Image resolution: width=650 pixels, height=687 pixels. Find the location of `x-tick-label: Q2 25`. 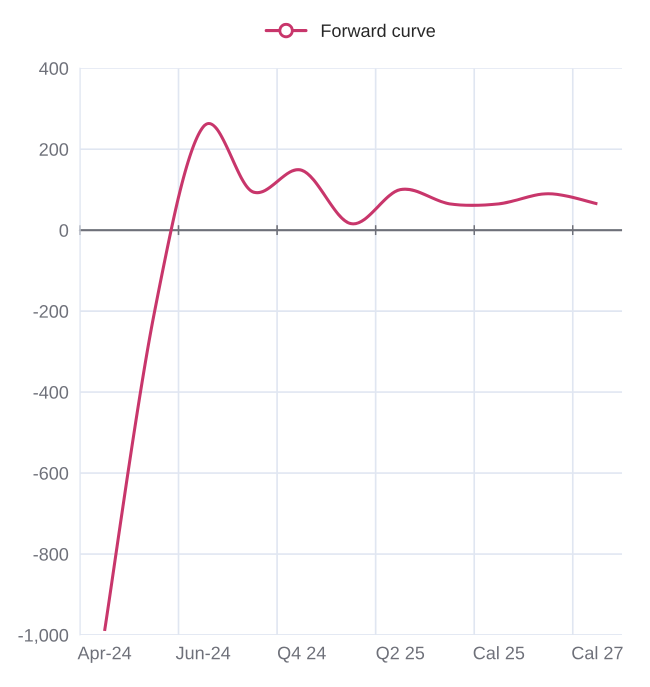

x-tick-label: Q2 25 is located at coordinates (400, 654).